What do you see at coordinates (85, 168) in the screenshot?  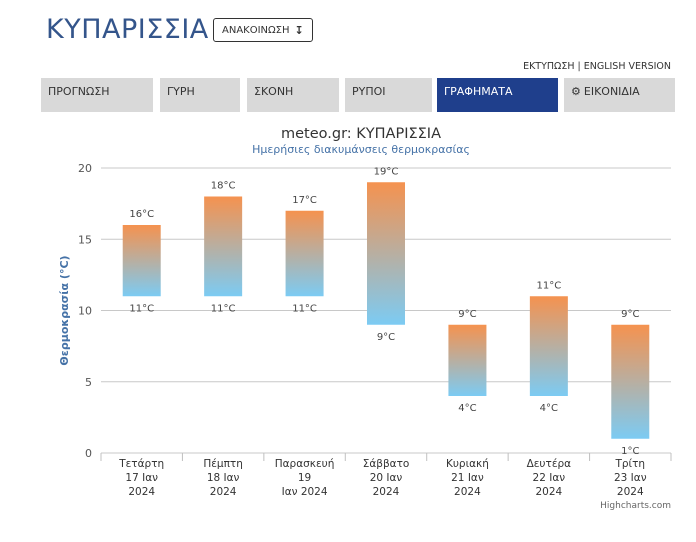 I see `y-tick-label: 20` at bounding box center [85, 168].